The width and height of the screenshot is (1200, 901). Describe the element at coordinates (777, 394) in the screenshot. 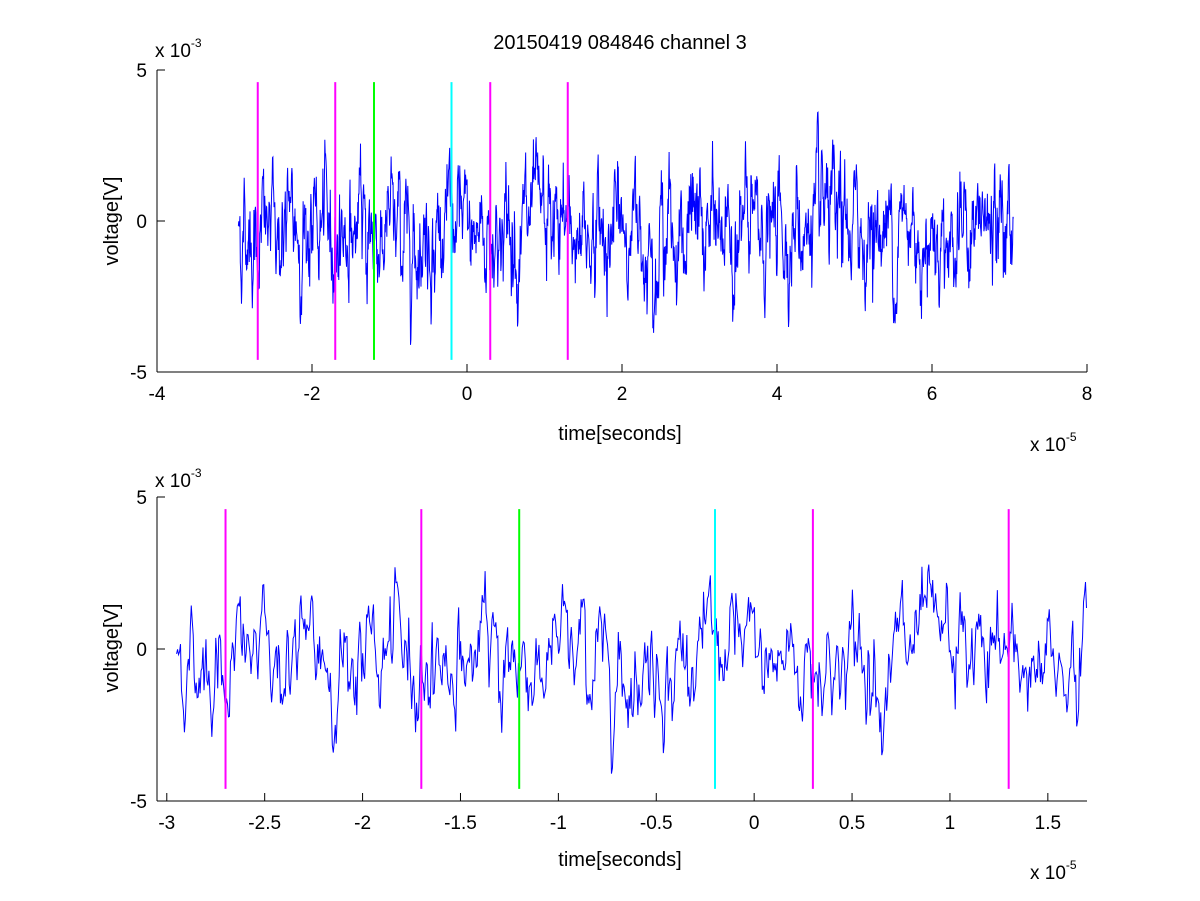

I see `x-tick-label: 4` at that location.